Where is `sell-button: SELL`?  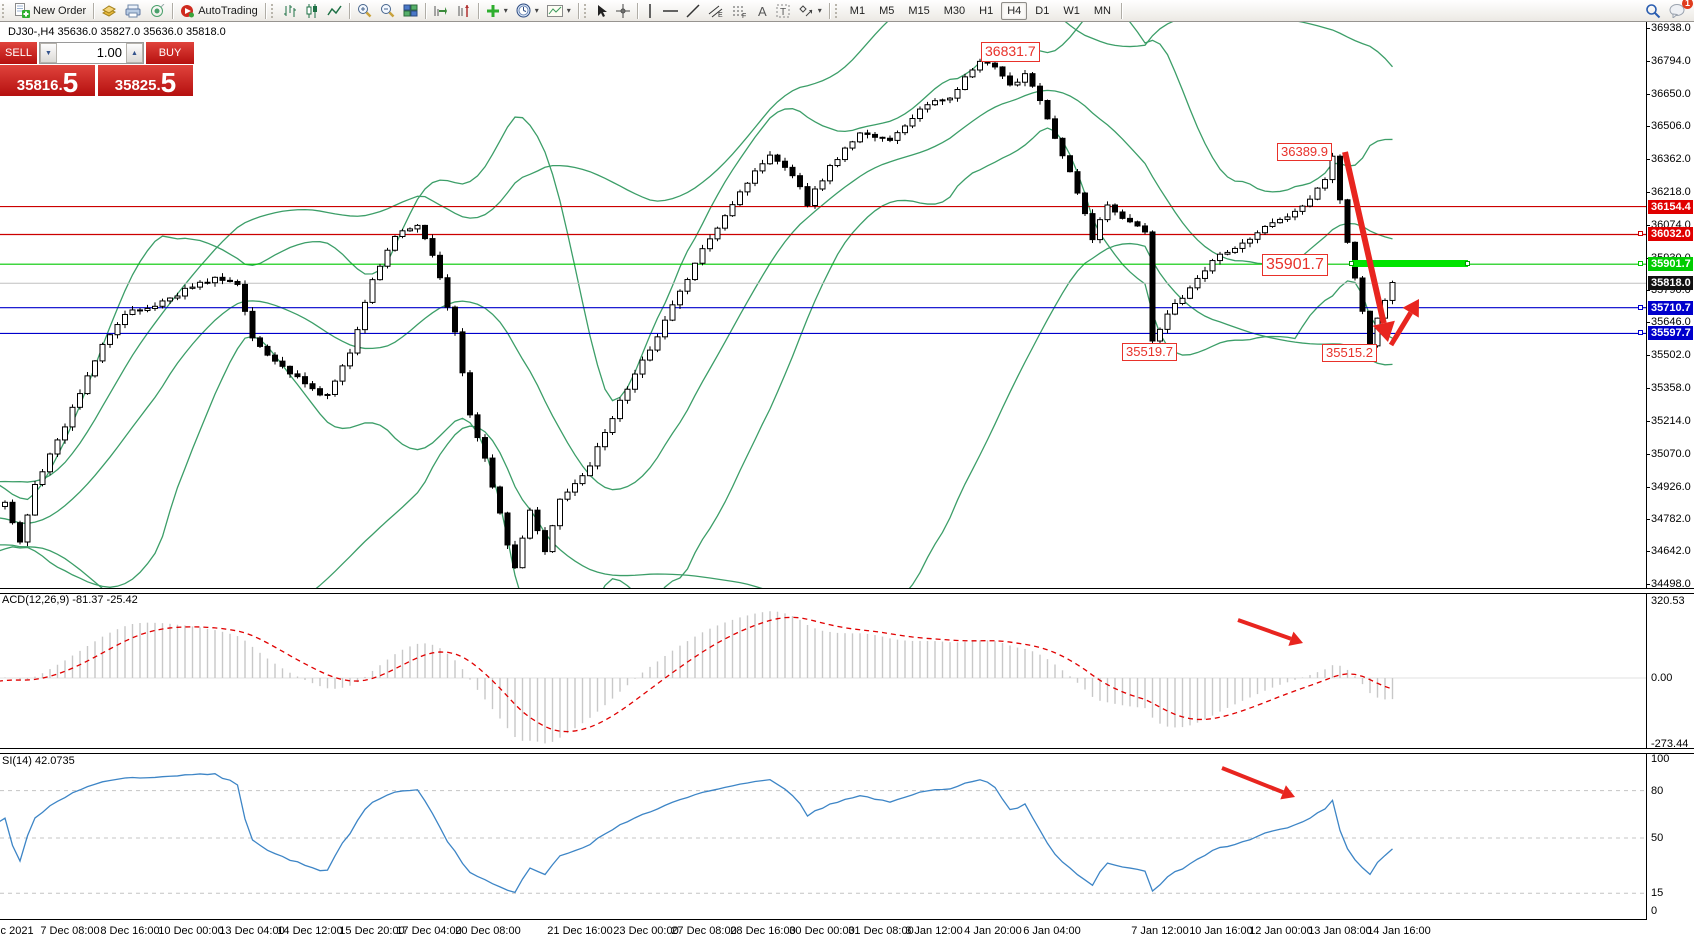 sell-button: SELL is located at coordinates (18, 53).